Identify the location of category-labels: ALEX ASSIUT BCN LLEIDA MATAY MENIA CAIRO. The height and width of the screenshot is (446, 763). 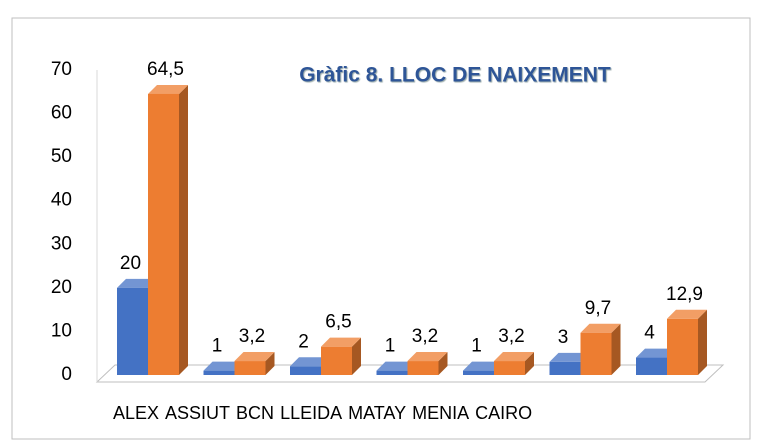
(322, 413).